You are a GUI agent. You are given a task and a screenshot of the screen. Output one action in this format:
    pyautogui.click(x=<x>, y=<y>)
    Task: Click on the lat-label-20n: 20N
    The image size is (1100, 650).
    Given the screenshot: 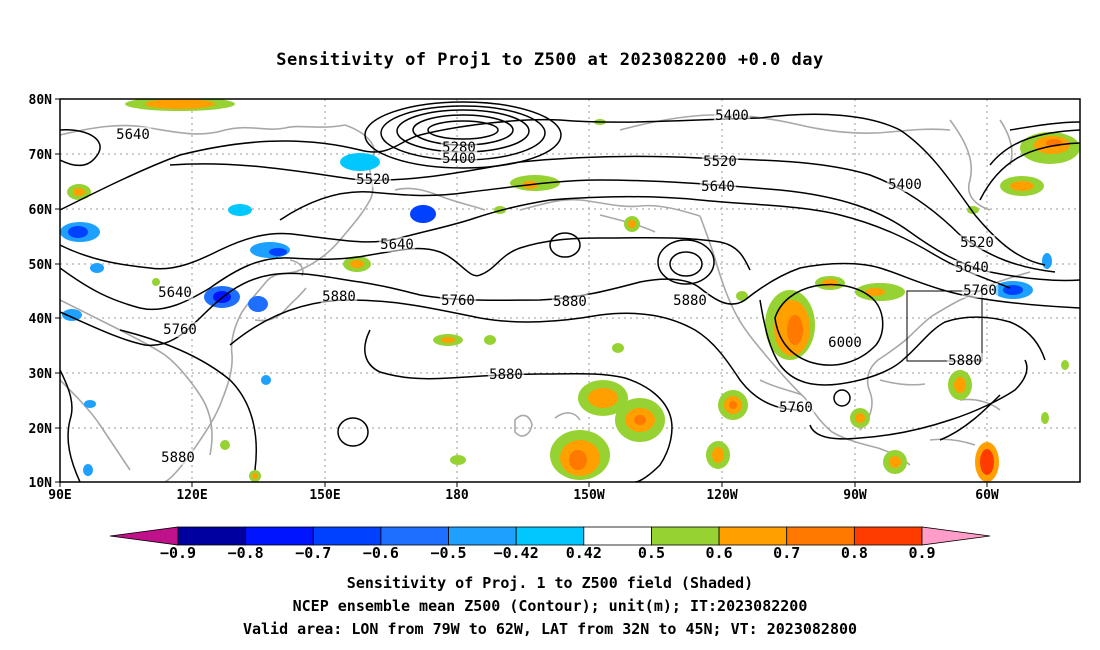 What is the action you would take?
    pyautogui.click(x=41, y=429)
    